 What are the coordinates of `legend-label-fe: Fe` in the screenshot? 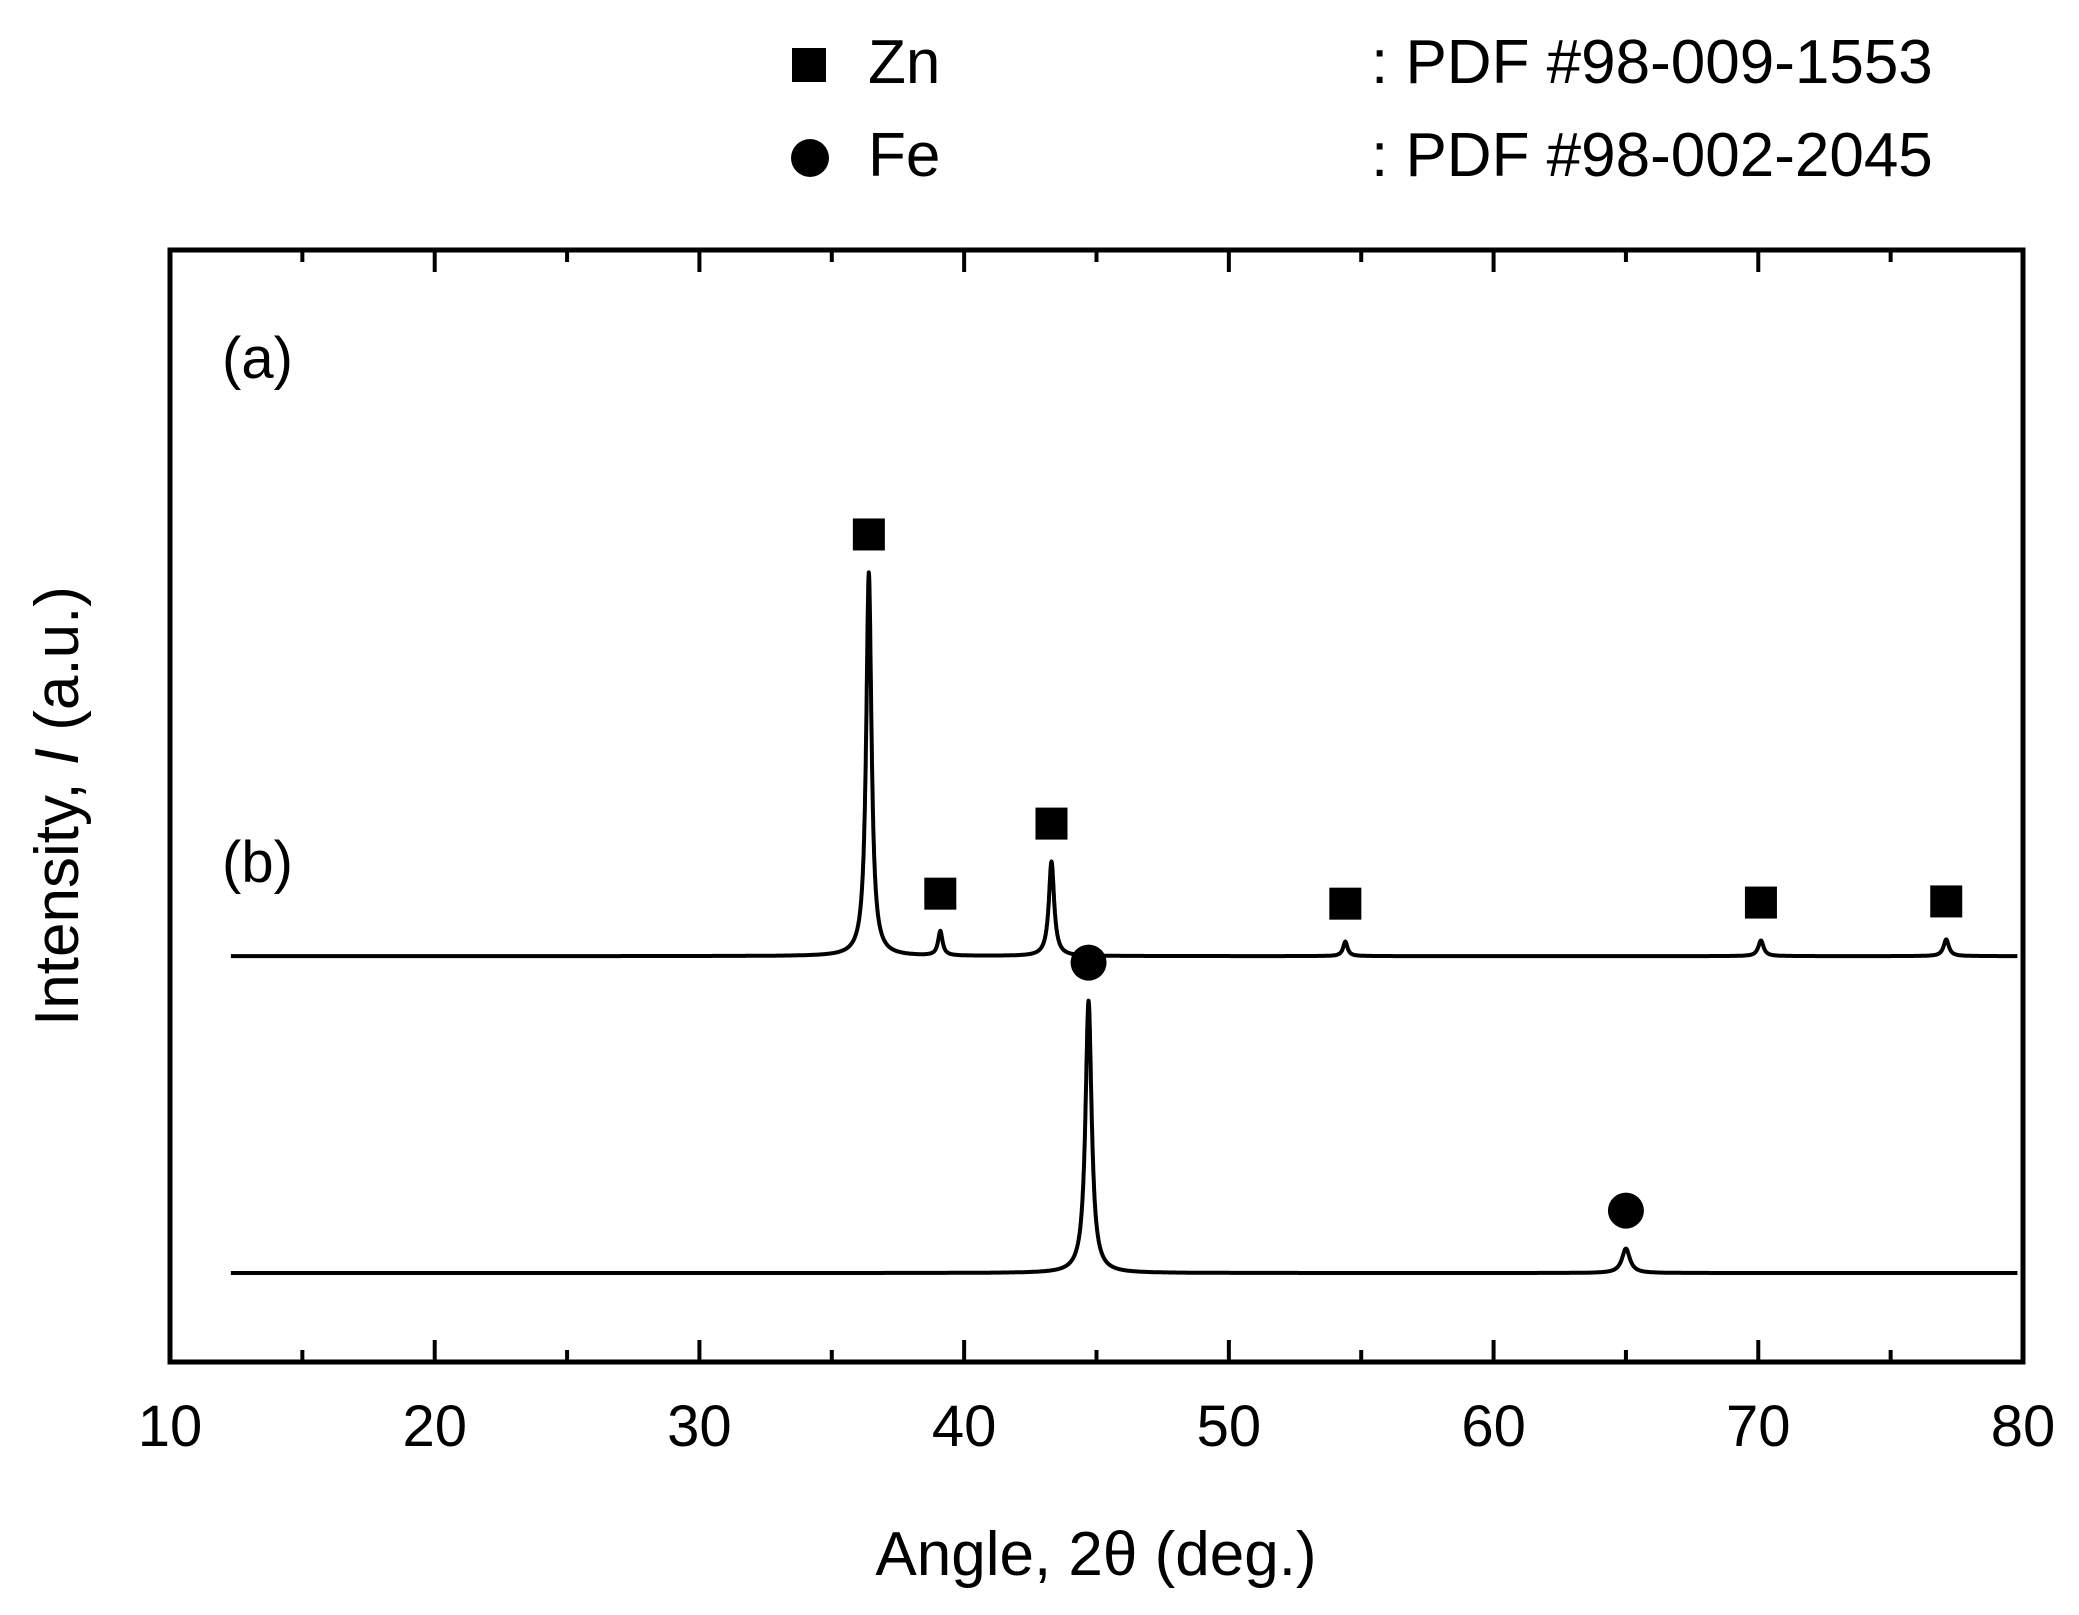 It's located at (904, 155).